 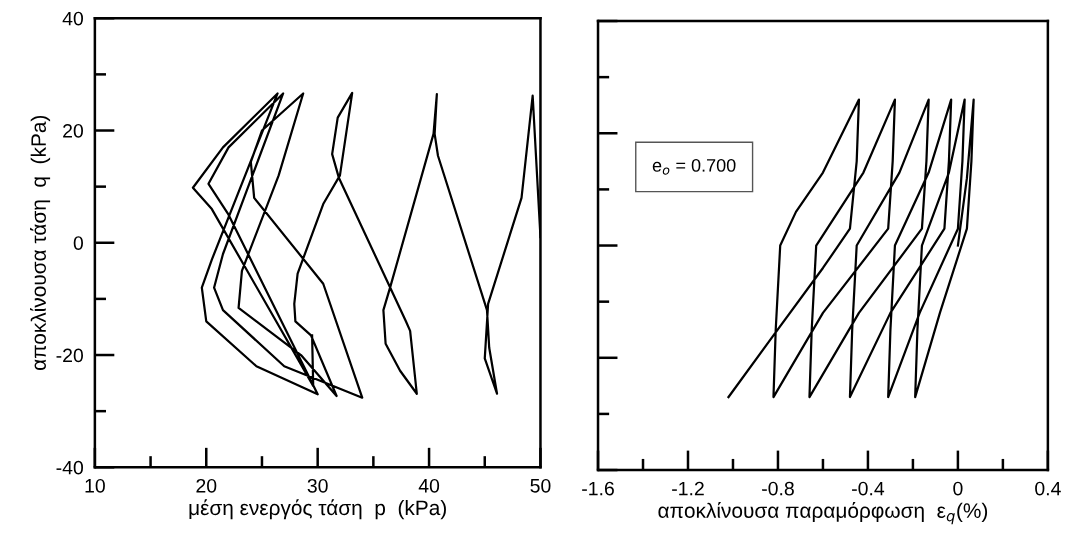 I want to click on y-tick-label: -20, so click(x=70, y=355).